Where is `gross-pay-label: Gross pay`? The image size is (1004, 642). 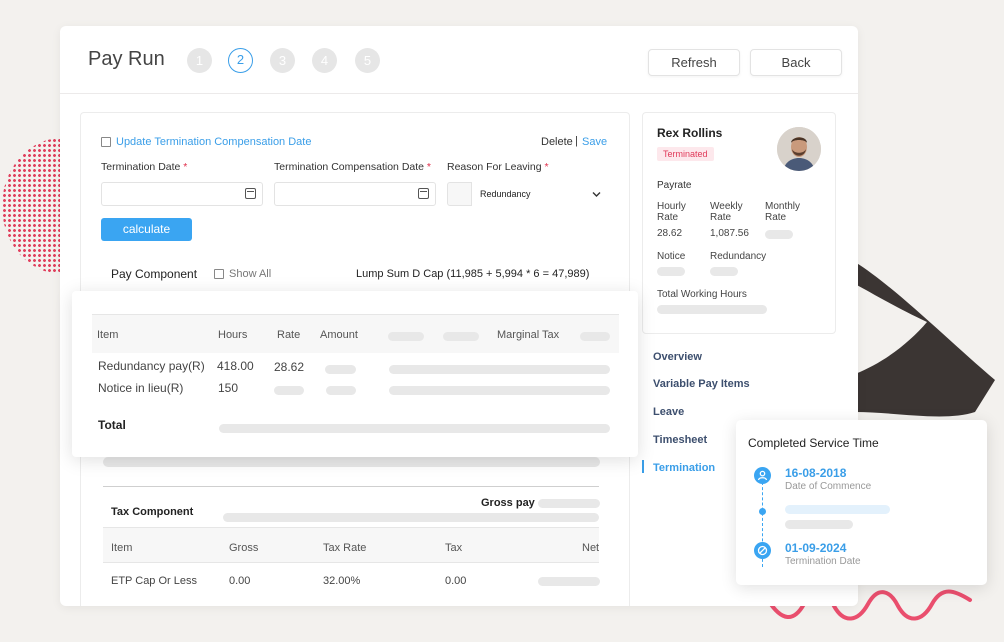
gross-pay-label: Gross pay is located at coordinates (508, 503).